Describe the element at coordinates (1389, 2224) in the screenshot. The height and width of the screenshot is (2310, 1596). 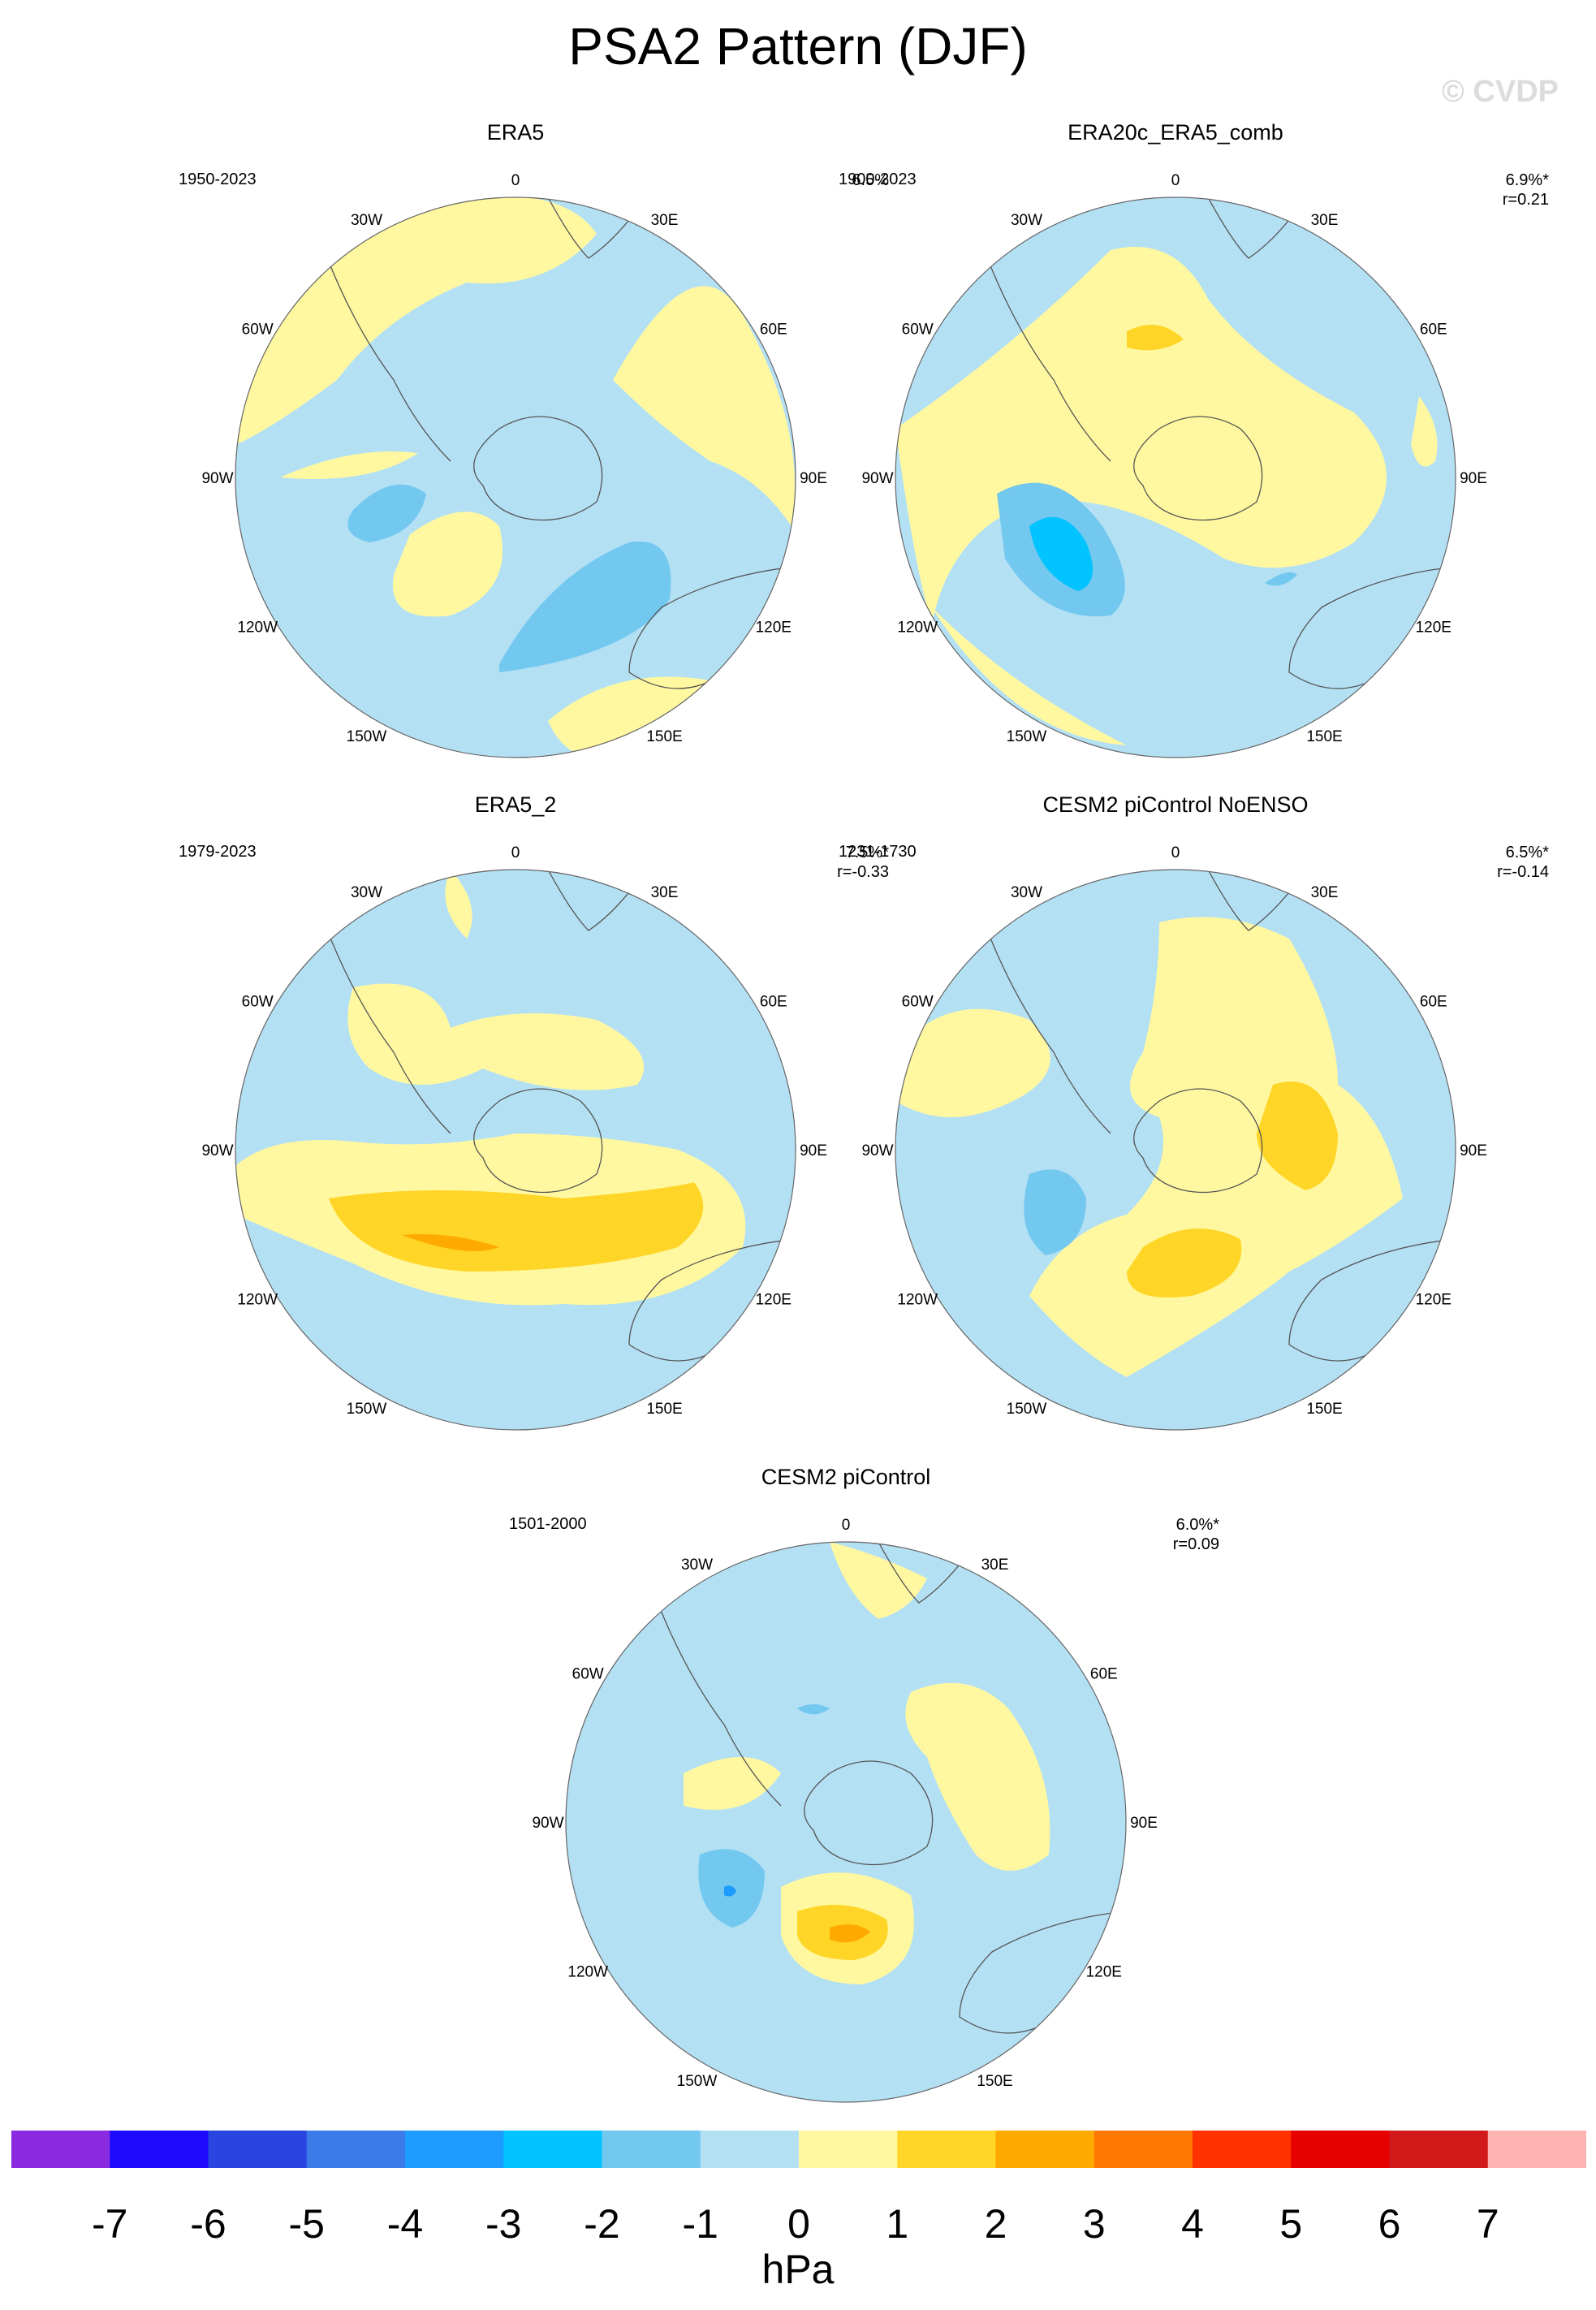
I see `colorbar-tick-label: 6` at that location.